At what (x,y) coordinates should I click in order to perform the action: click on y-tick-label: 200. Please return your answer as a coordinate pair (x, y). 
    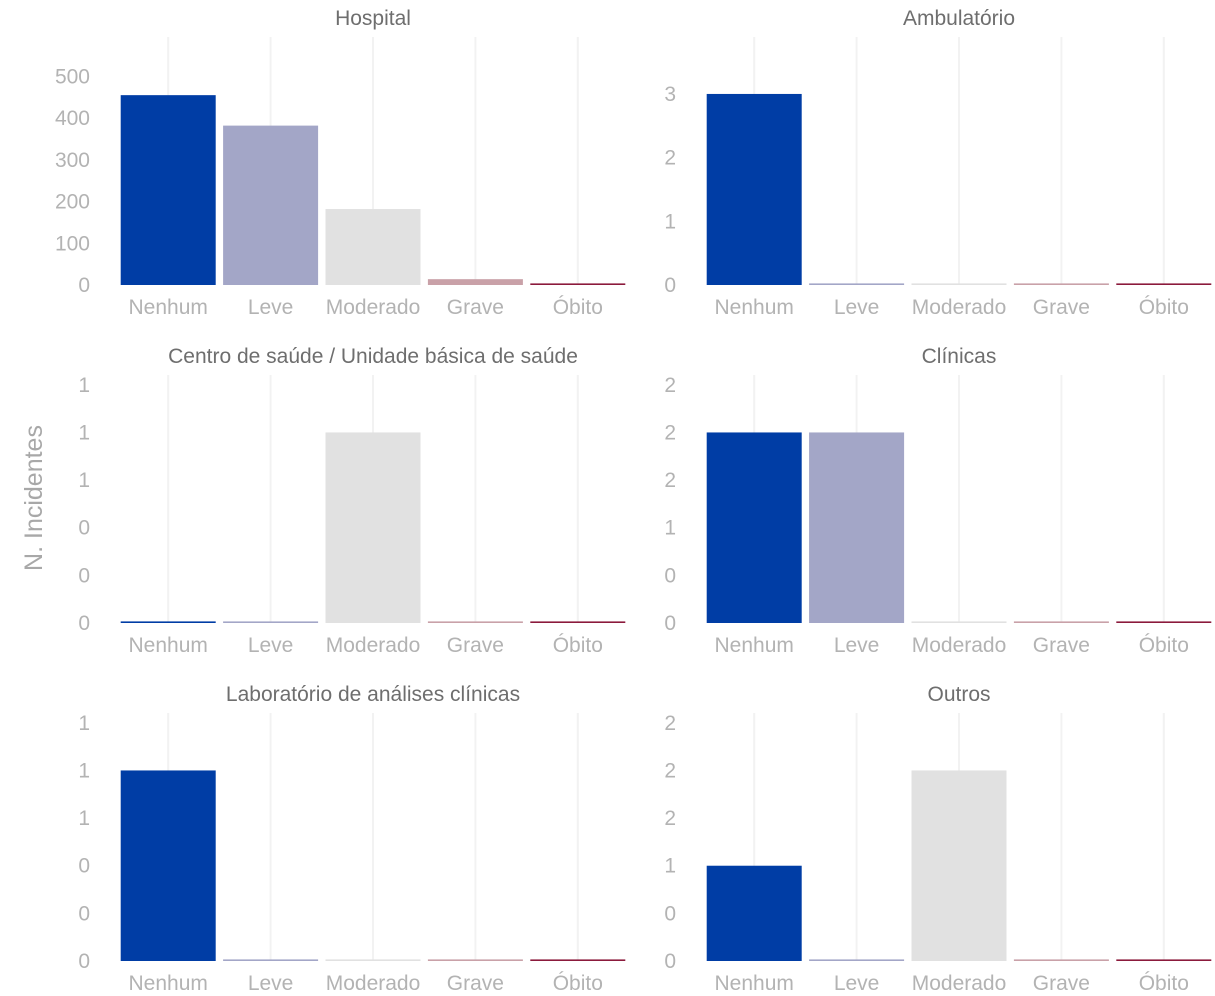
    Looking at the image, I should click on (72, 202).